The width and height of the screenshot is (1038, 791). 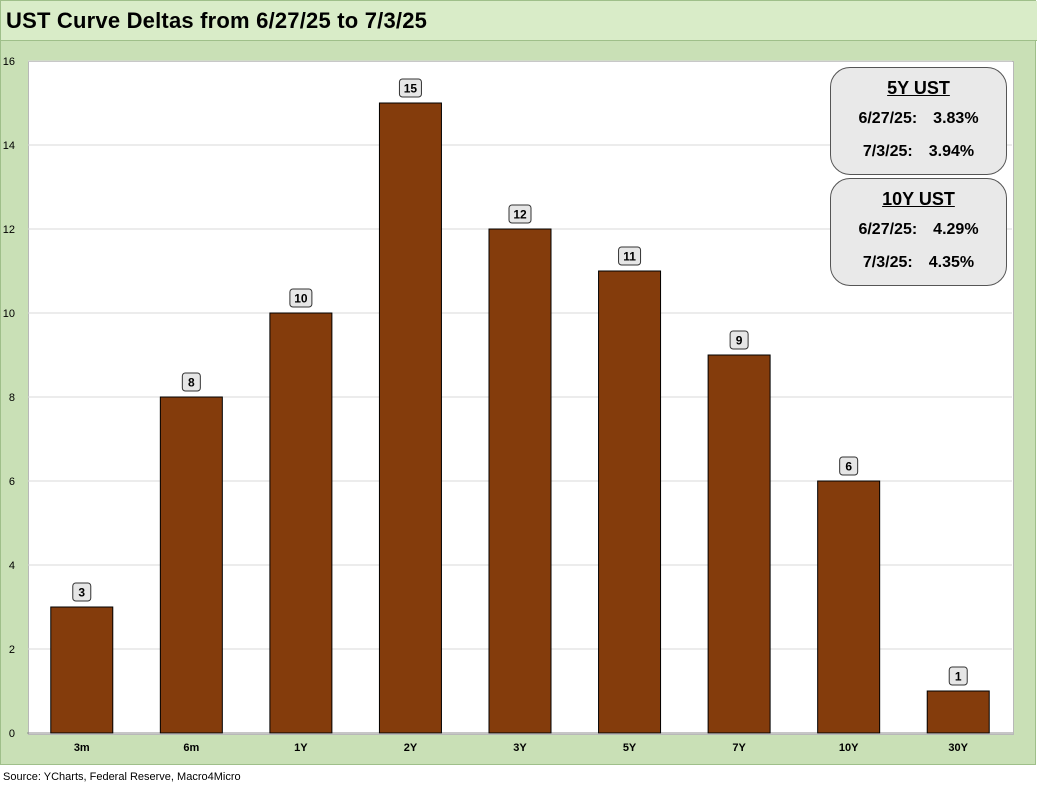 I want to click on bar-3m, so click(x=82, y=670).